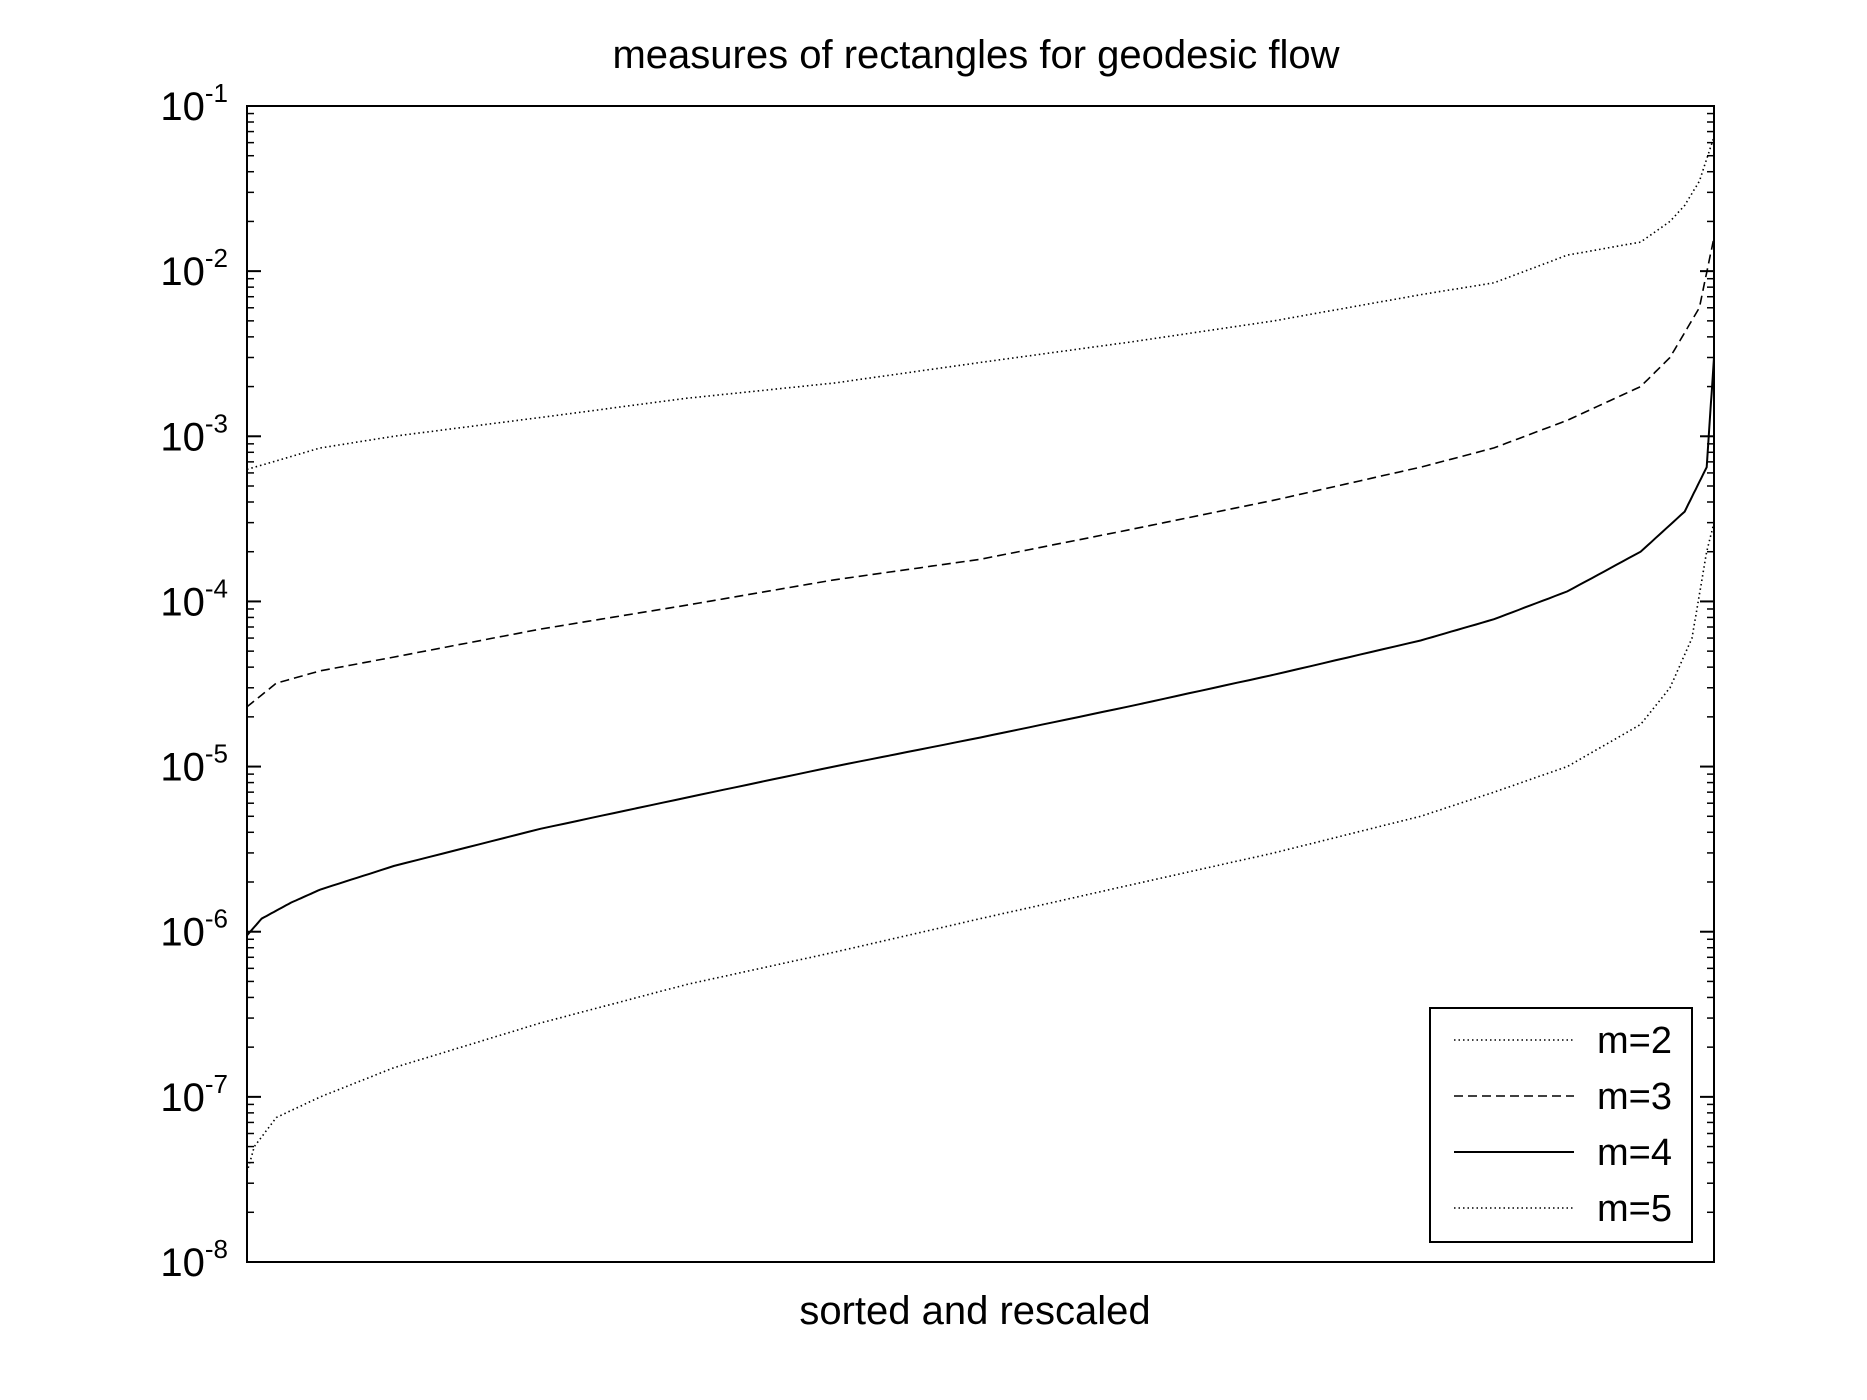 The image size is (1867, 1400). I want to click on chart-title: measures of rectangles for geodesic flow, so click(975, 55).